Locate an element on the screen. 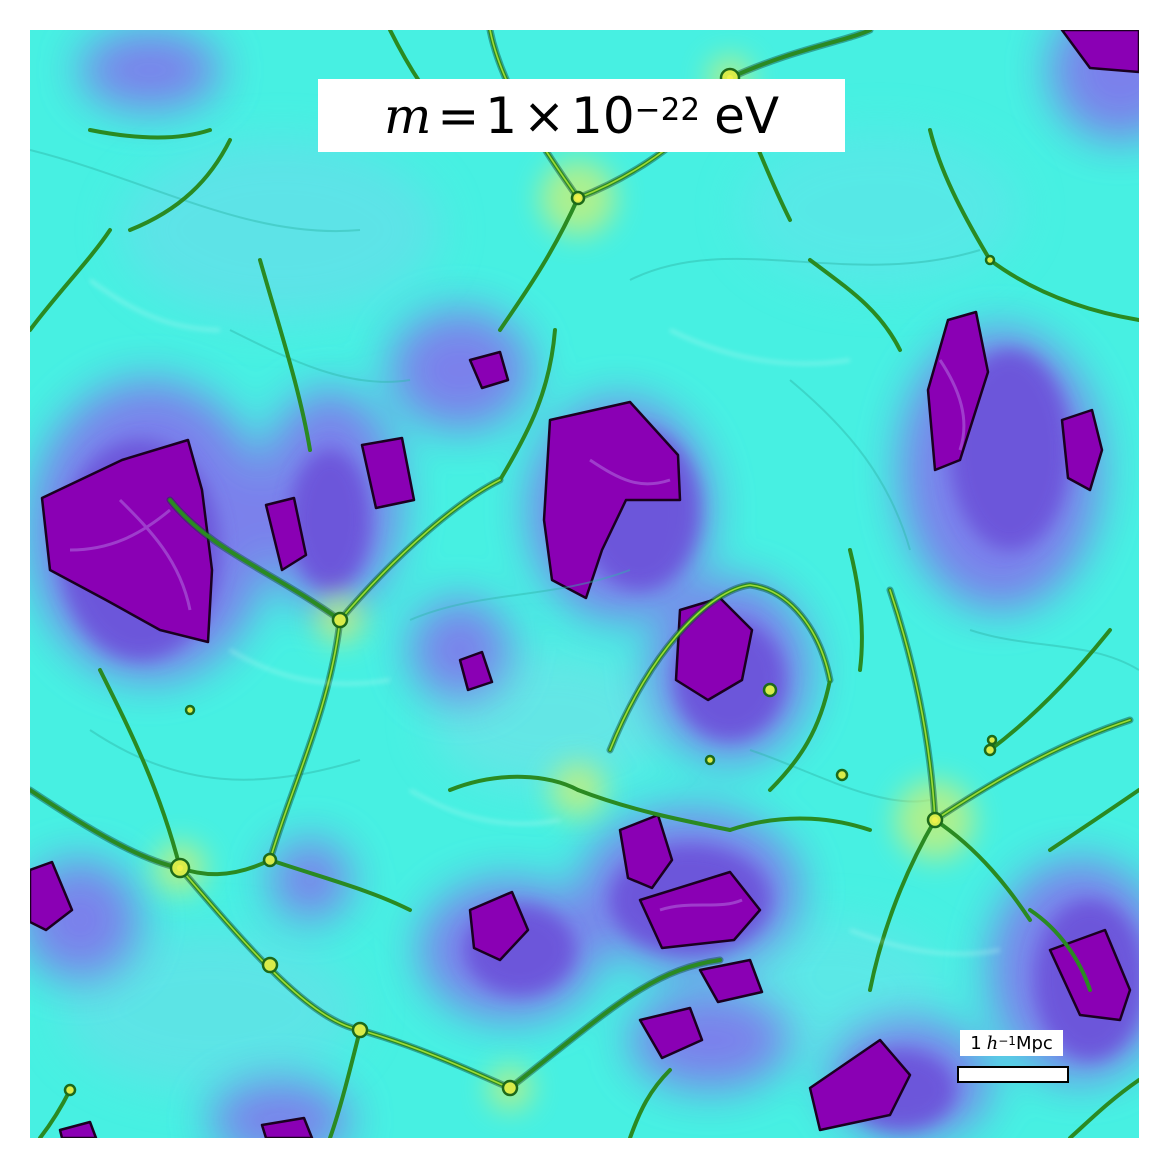 This screenshot has width=1168, height=1168. times-sign: × is located at coordinates (544, 115).